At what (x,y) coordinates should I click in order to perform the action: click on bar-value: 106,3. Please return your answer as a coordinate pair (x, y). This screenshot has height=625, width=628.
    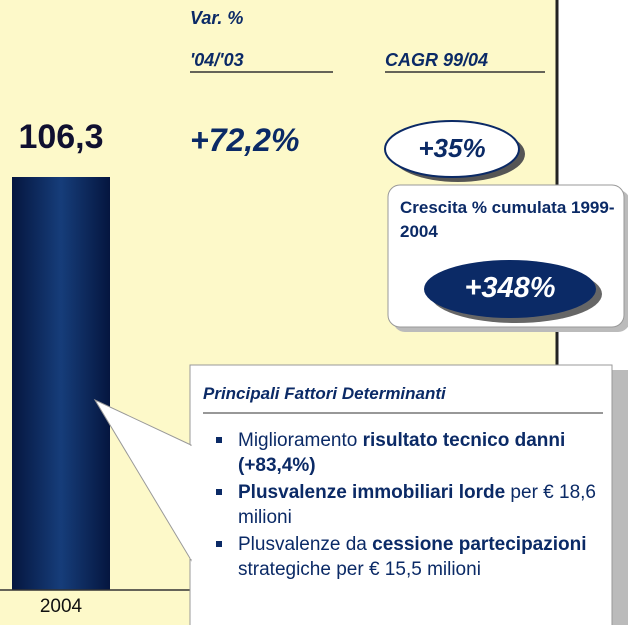
    Looking at the image, I should click on (61, 137).